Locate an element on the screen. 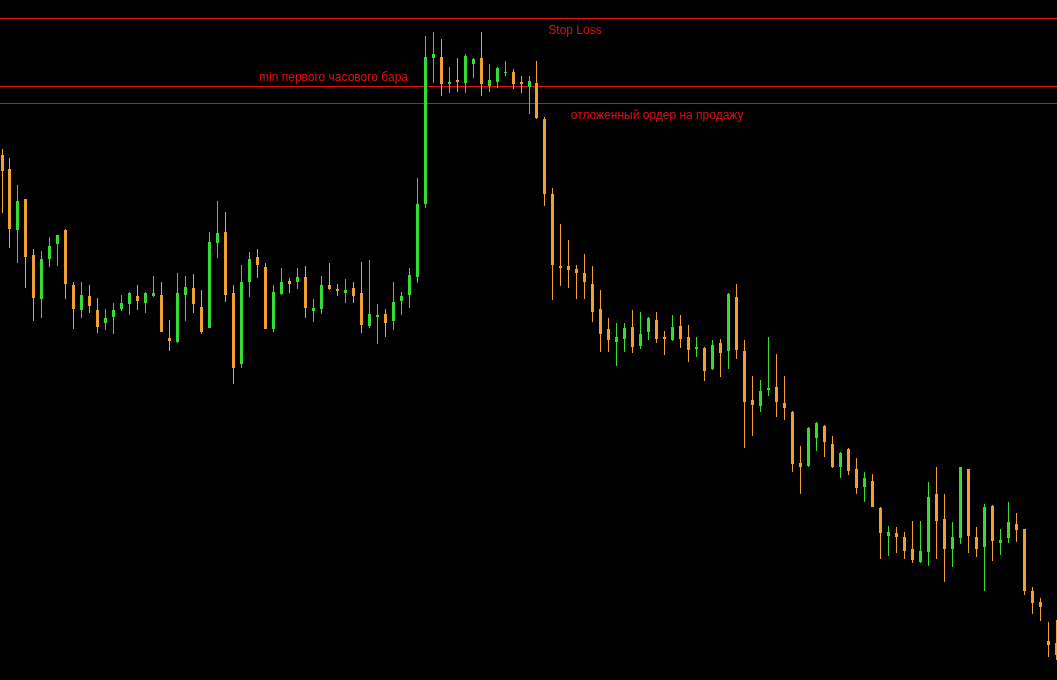 Image resolution: width=1057 pixels, height=680 pixels. ref-line-label: min первого часового бара is located at coordinates (334, 76).